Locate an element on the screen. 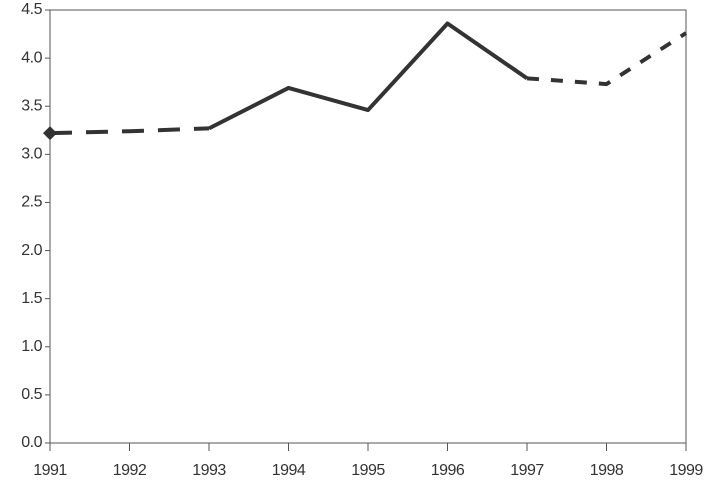 This screenshot has width=711, height=484. y-tick-label: 0.0 is located at coordinates (31, 442).